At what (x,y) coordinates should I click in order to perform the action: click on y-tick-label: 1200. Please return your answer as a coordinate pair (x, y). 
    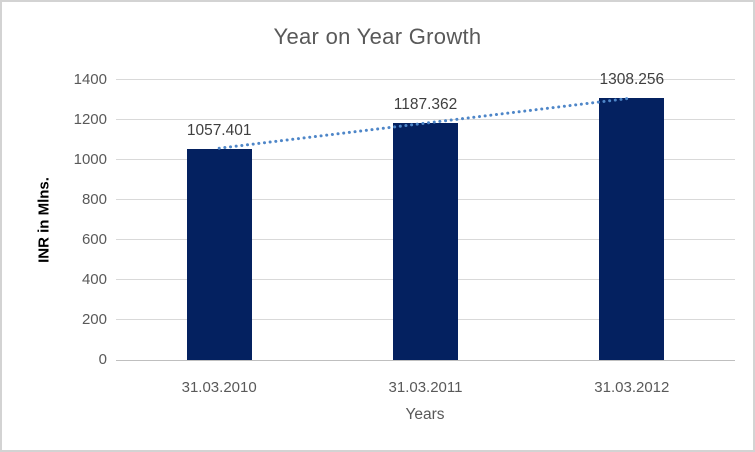
    Looking at the image, I should click on (90, 119).